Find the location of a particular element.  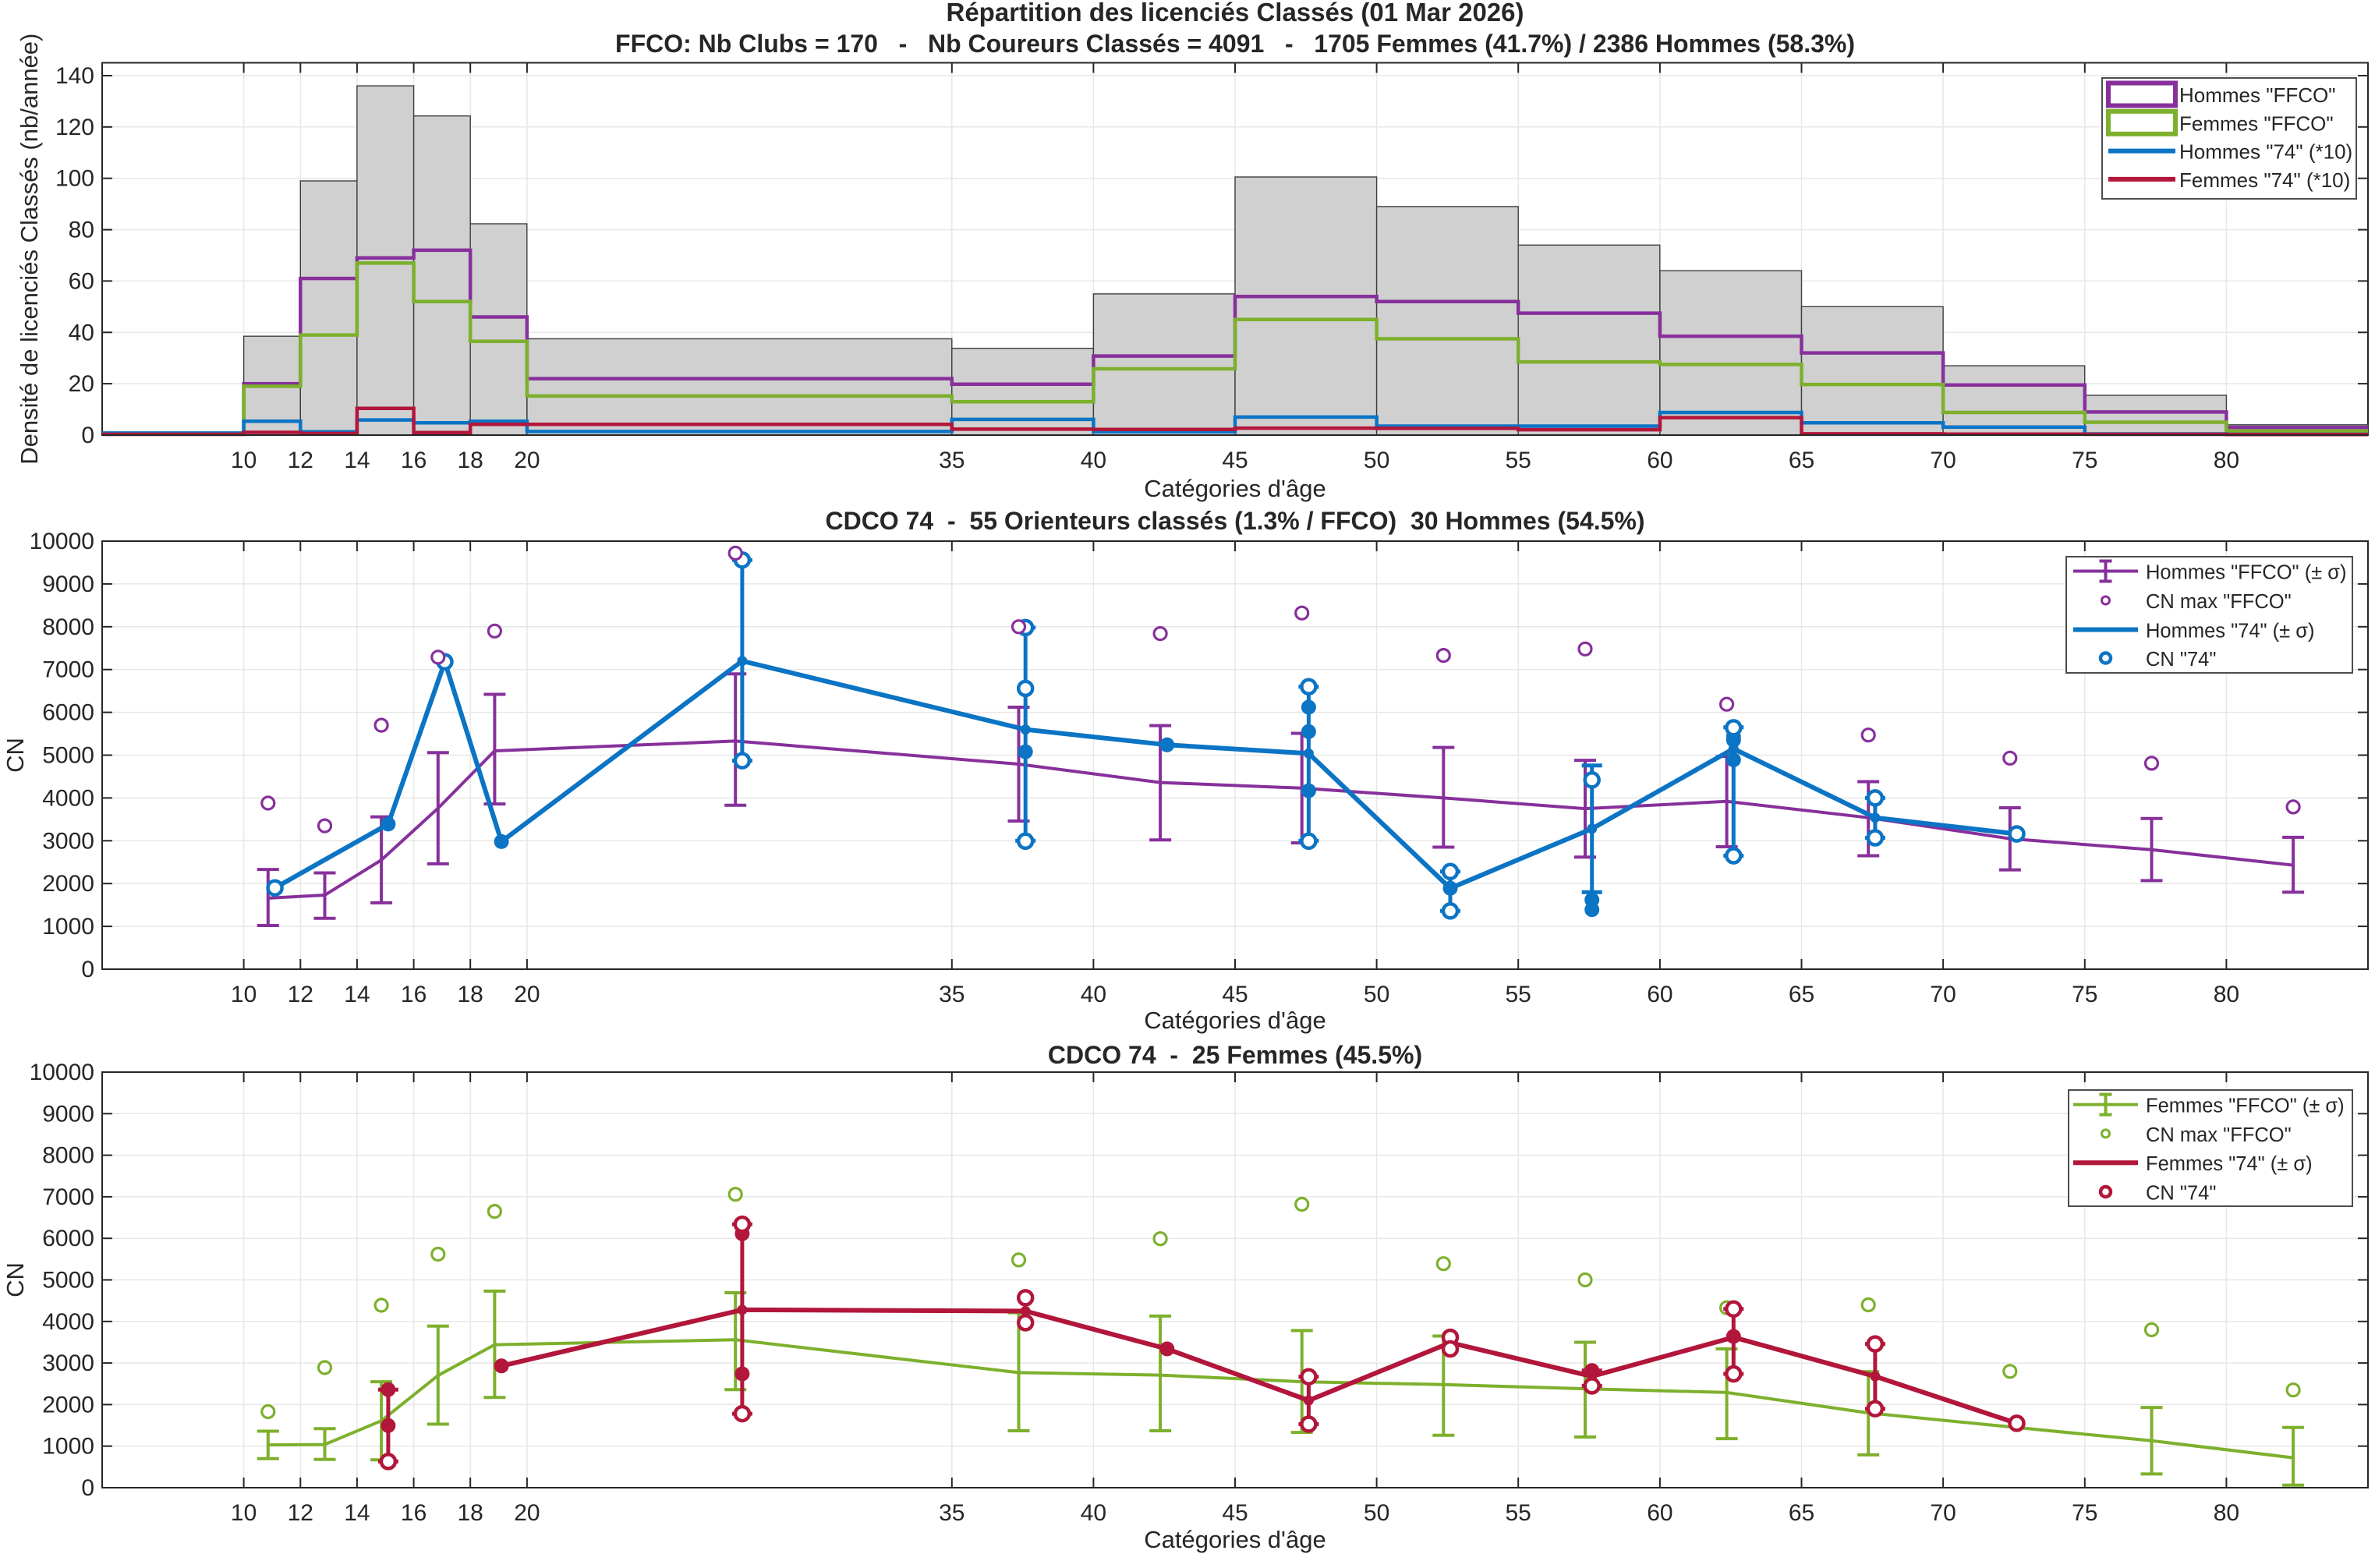

svg-text:Densité de licenciés Classés (: Densité de licenciés Classés (nb/année) is located at coordinates (29, 250).